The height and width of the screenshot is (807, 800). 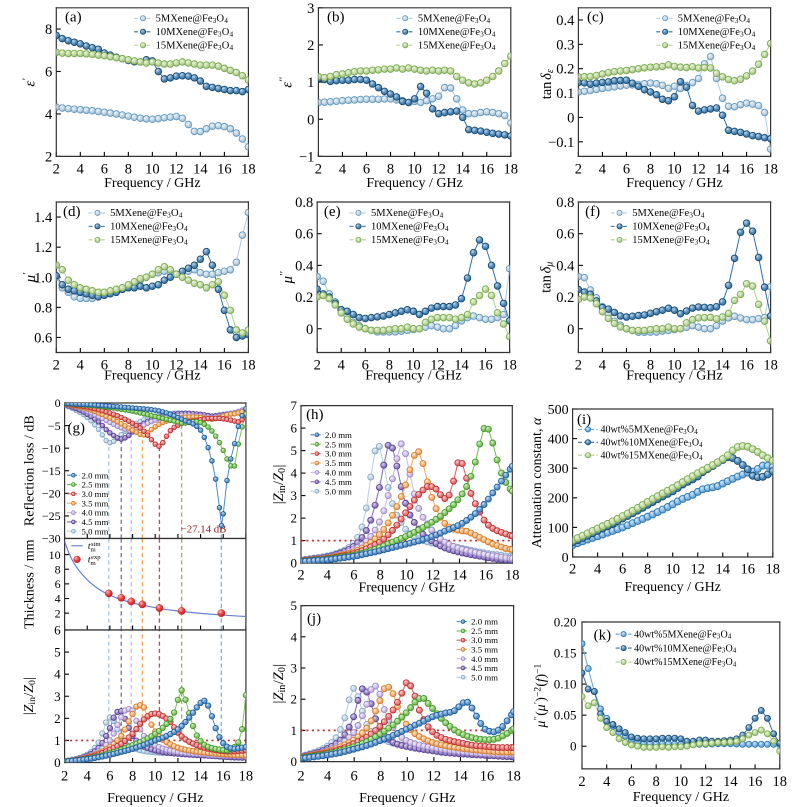 I want to click on svg-text: 1.2, so click(x=43, y=248).